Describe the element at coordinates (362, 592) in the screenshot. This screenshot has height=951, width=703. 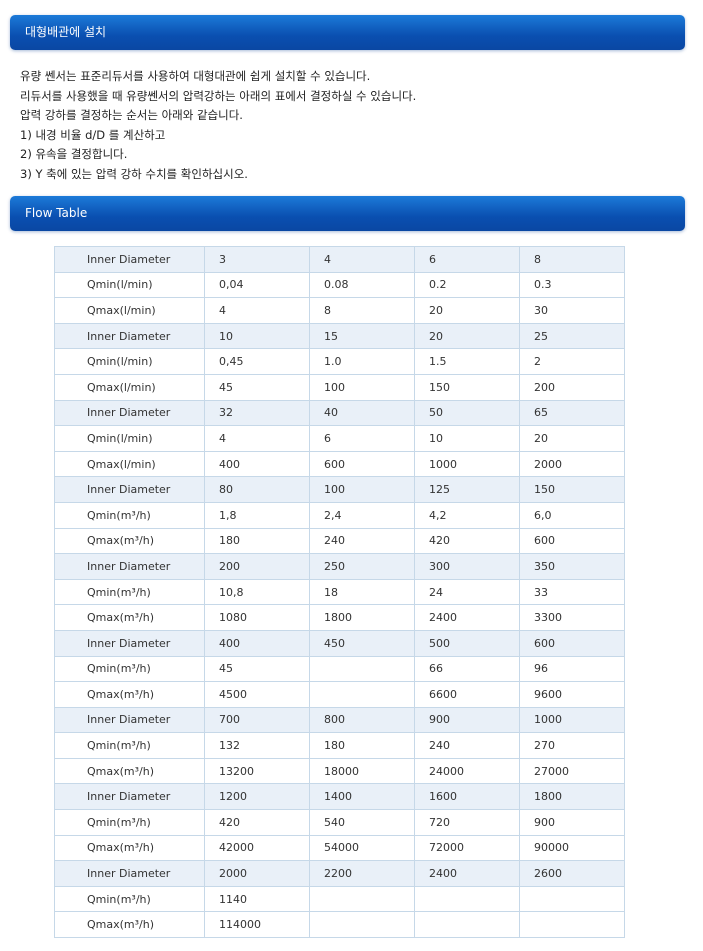
I see `table-cell: 18` at that location.